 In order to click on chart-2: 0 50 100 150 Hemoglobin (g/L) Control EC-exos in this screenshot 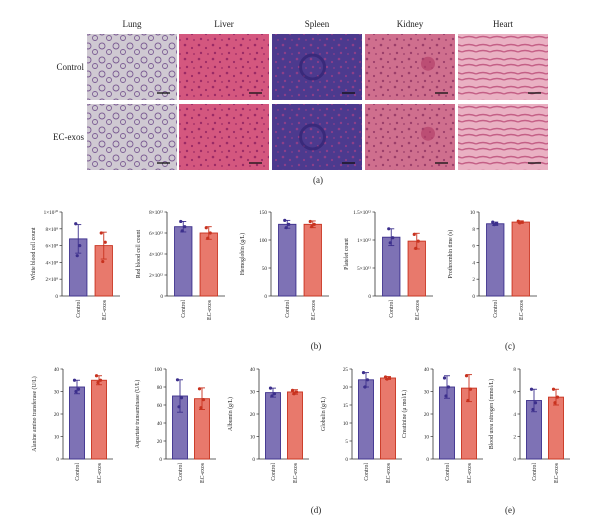, I will do `click(284, 265)`.